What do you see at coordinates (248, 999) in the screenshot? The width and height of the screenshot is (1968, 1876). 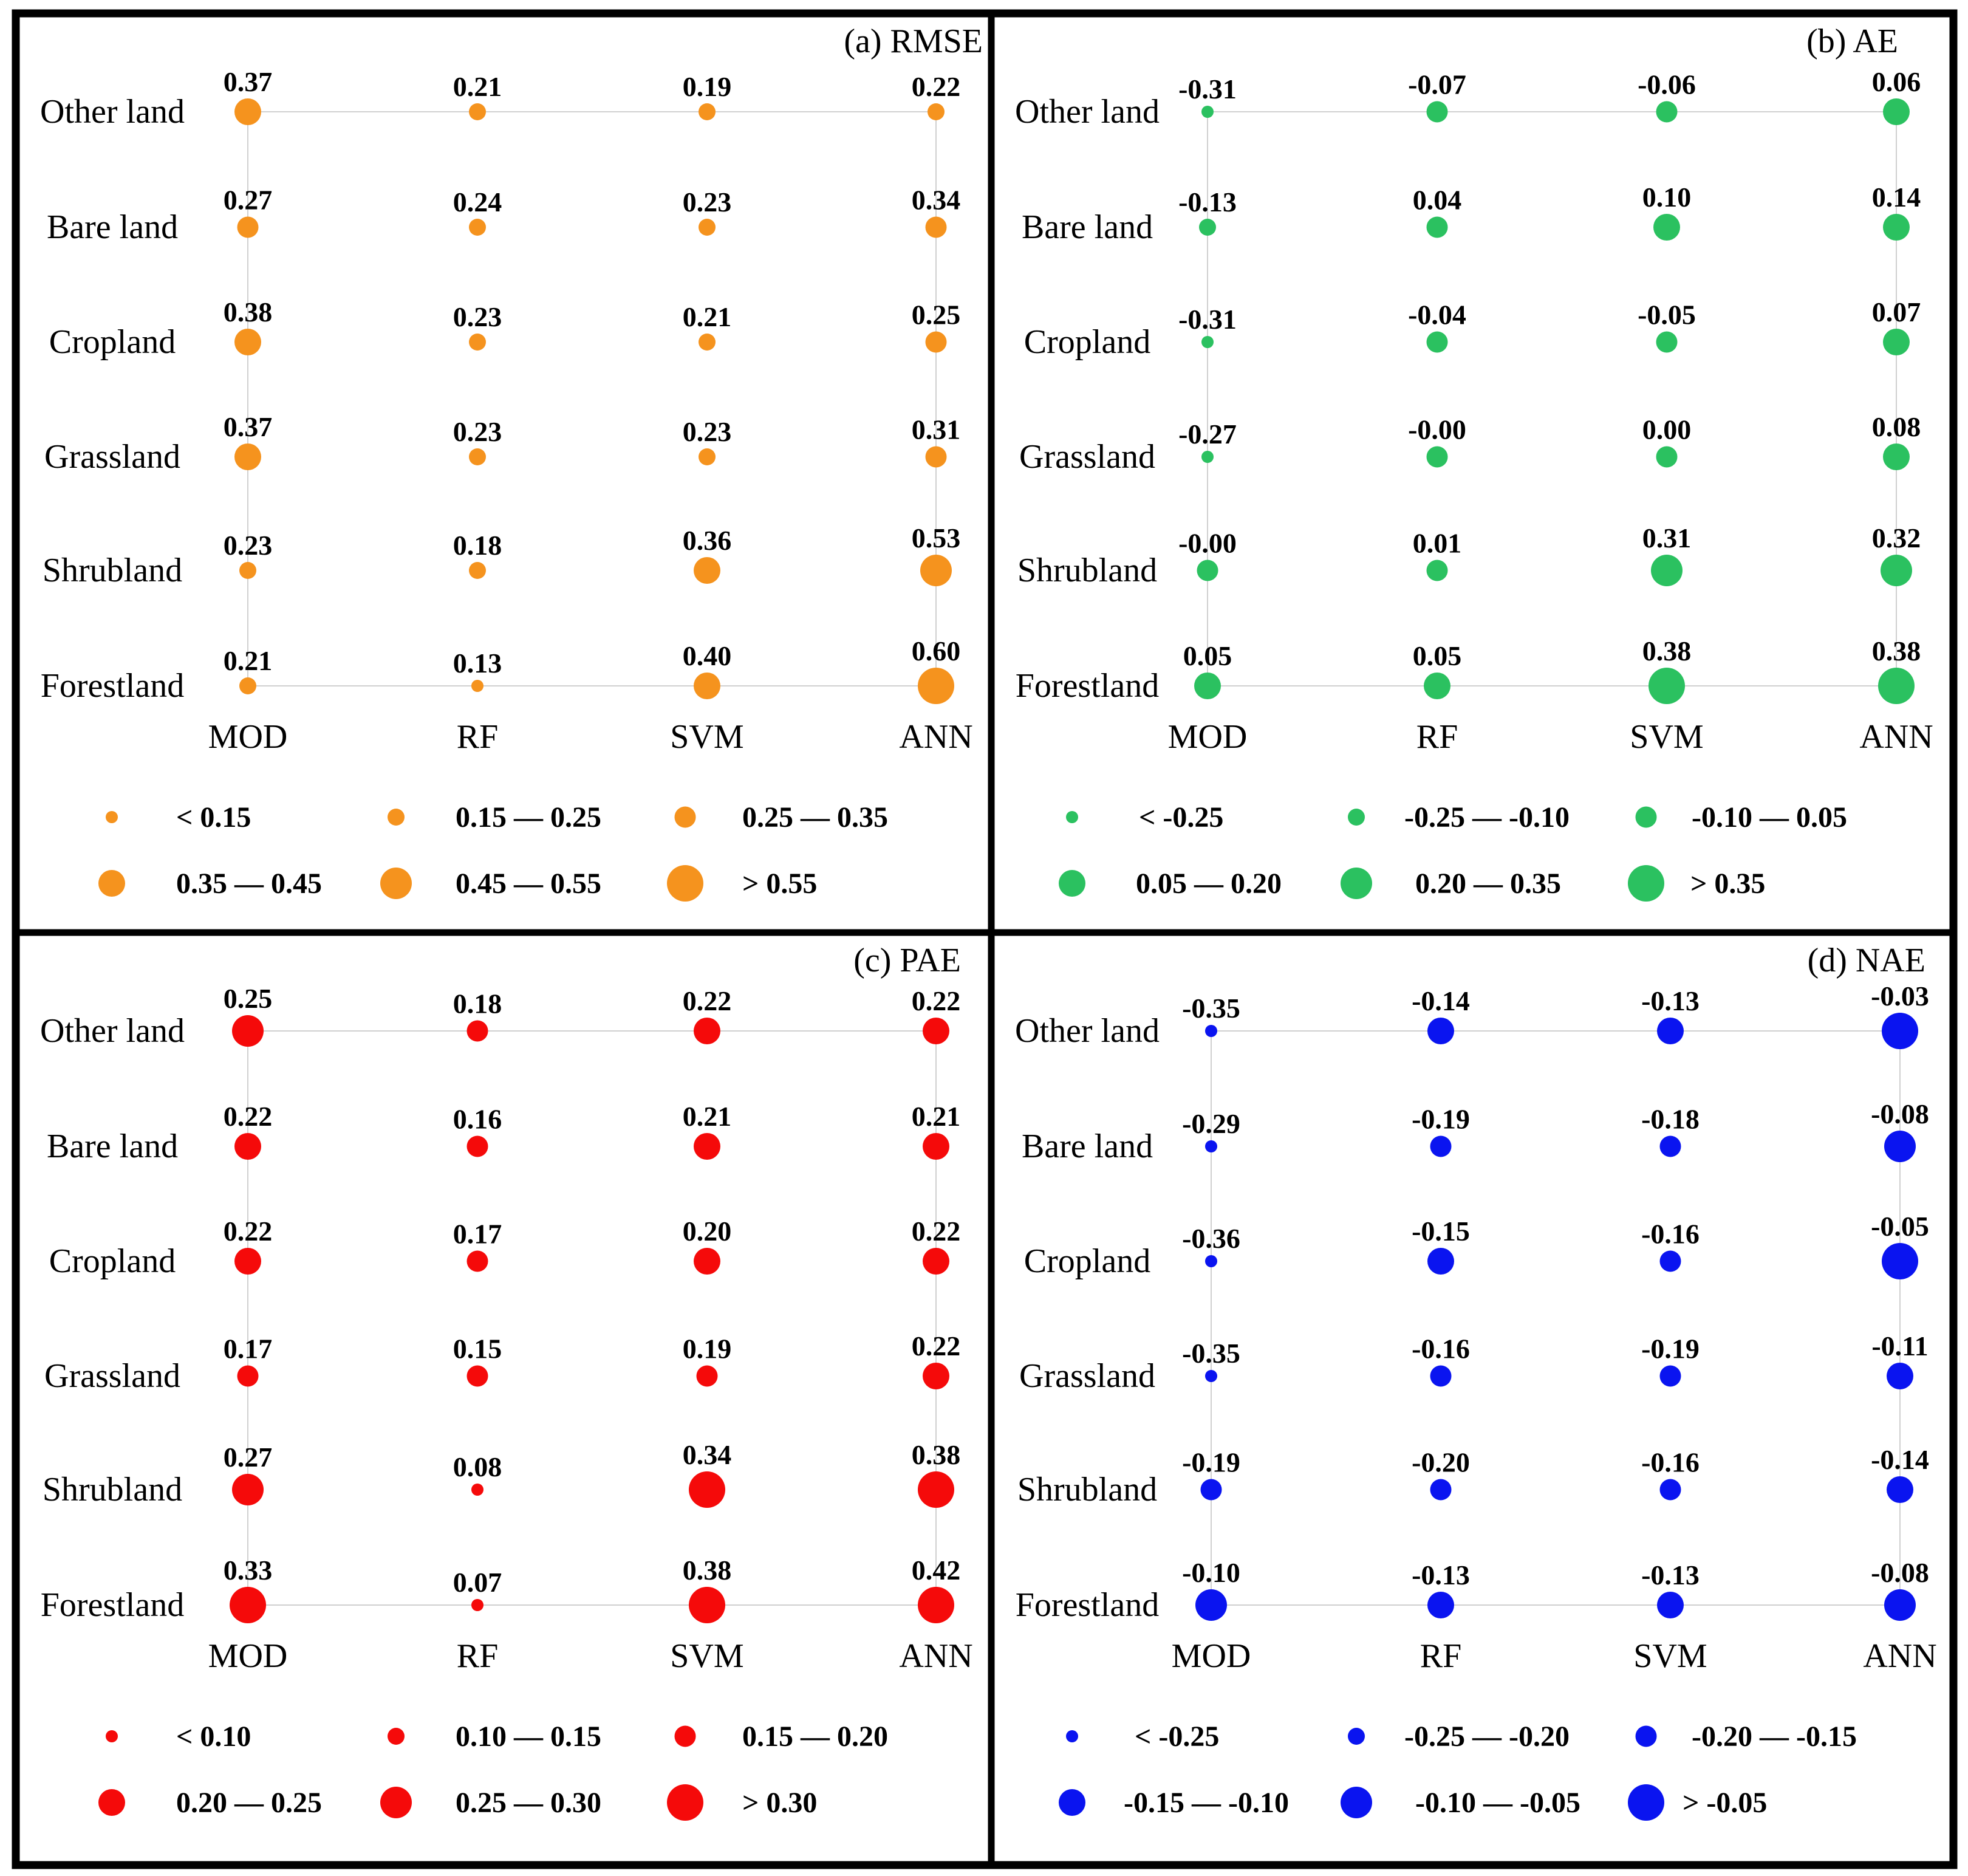 I see `data-label: 0.25` at bounding box center [248, 999].